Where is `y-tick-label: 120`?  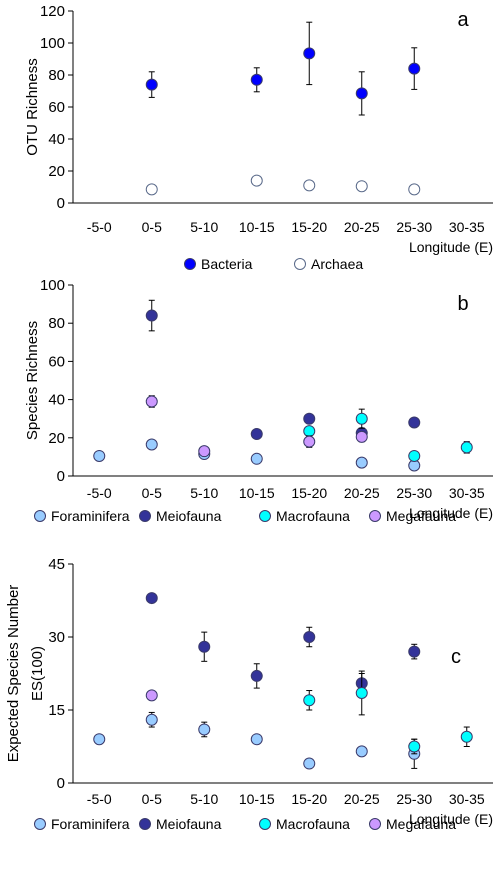
y-tick-label: 120 is located at coordinates (52, 11).